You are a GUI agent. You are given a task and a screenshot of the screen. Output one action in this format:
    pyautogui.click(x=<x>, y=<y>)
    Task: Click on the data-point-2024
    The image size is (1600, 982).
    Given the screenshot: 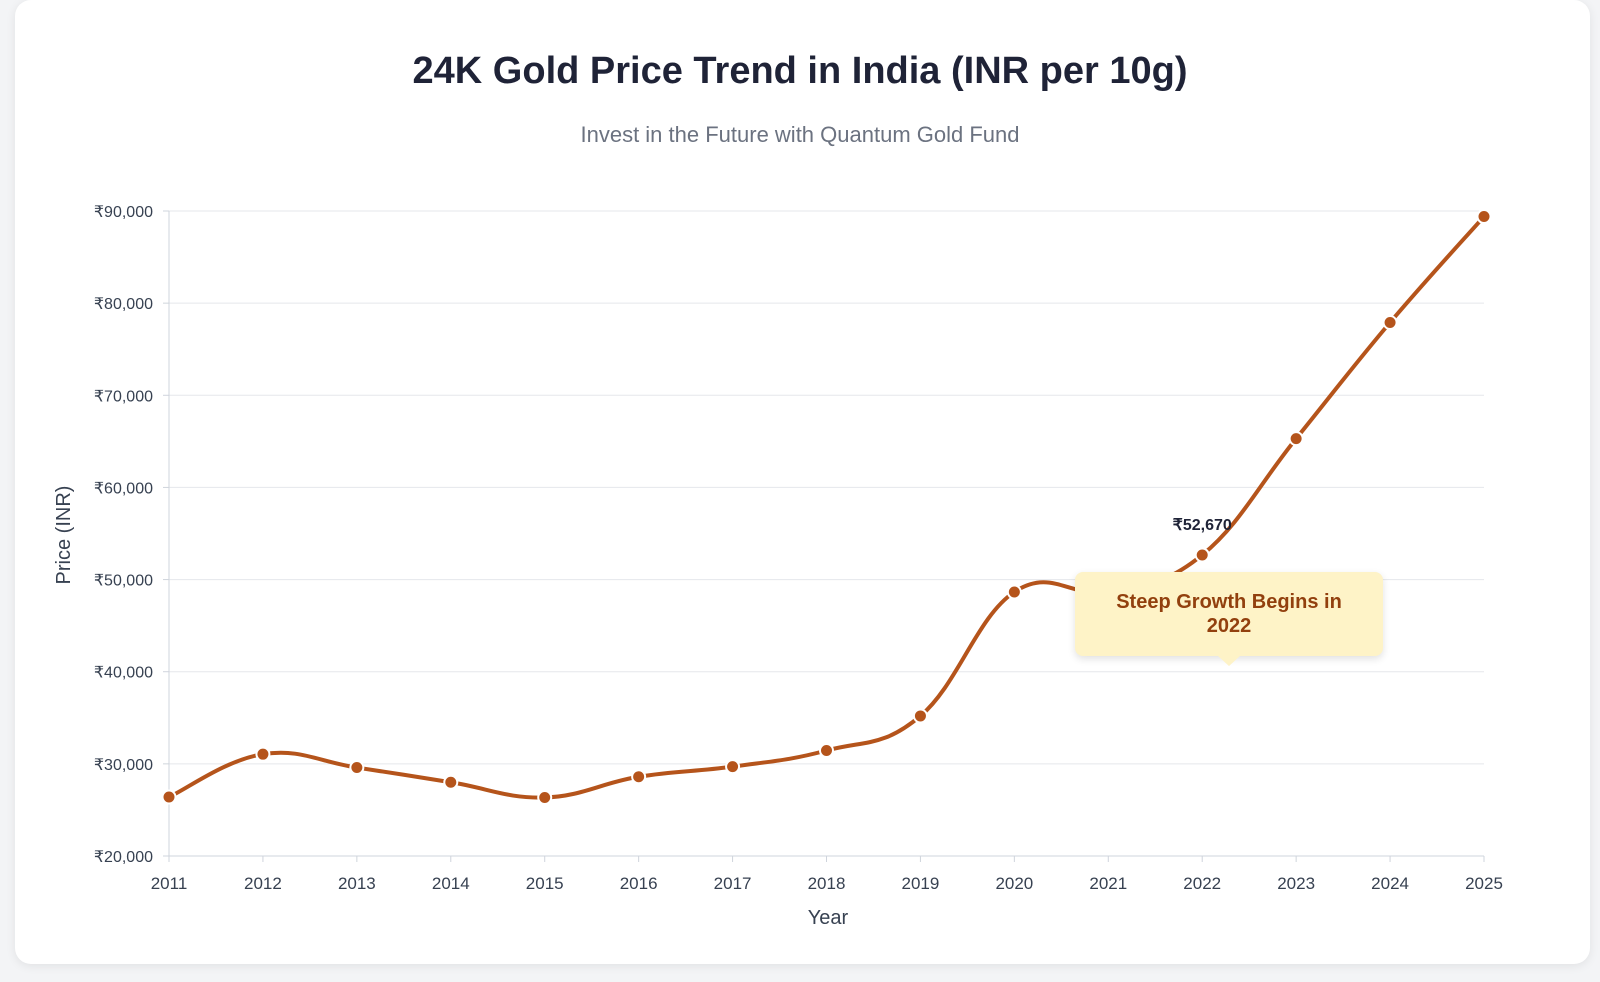 What is the action you would take?
    pyautogui.click(x=1390, y=322)
    